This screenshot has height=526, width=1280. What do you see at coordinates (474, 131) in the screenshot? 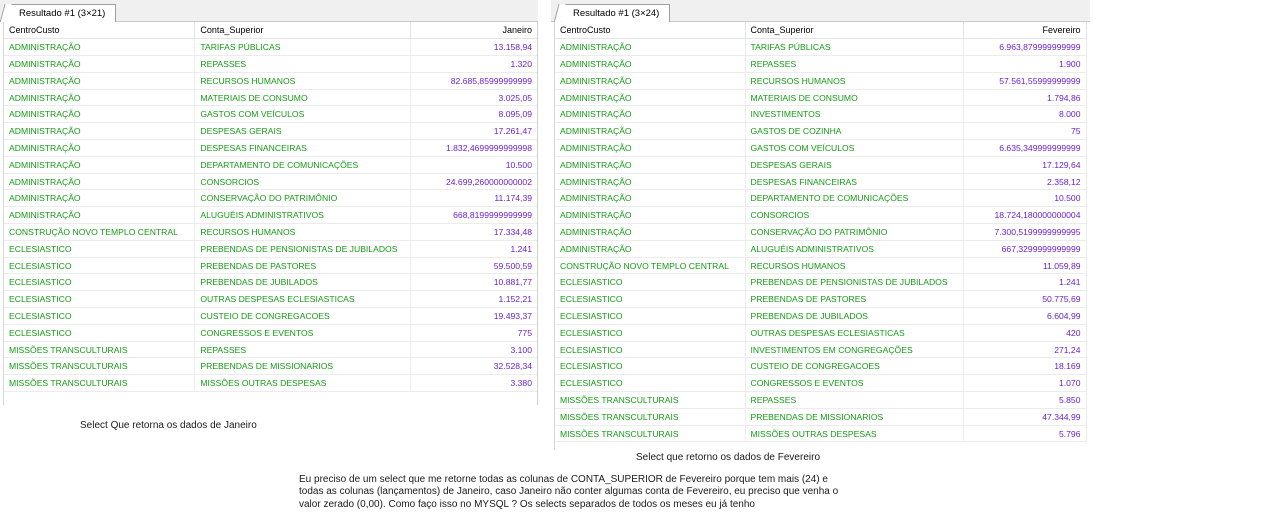
I see `cell-valor: 17.261,47` at bounding box center [474, 131].